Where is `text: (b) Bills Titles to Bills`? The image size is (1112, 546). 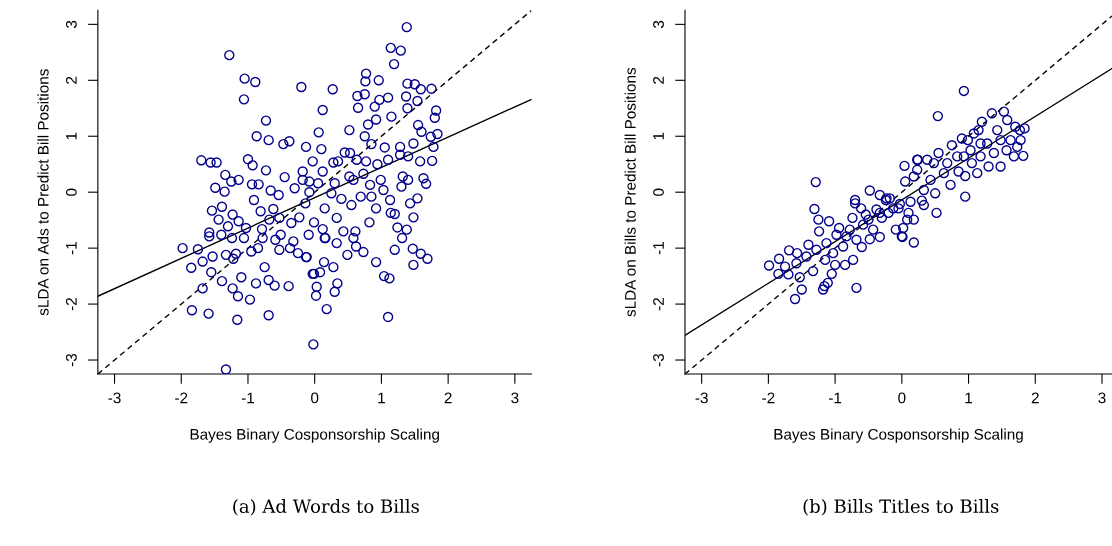
text: (b) Bills Titles to Bills is located at coordinates (901, 507).